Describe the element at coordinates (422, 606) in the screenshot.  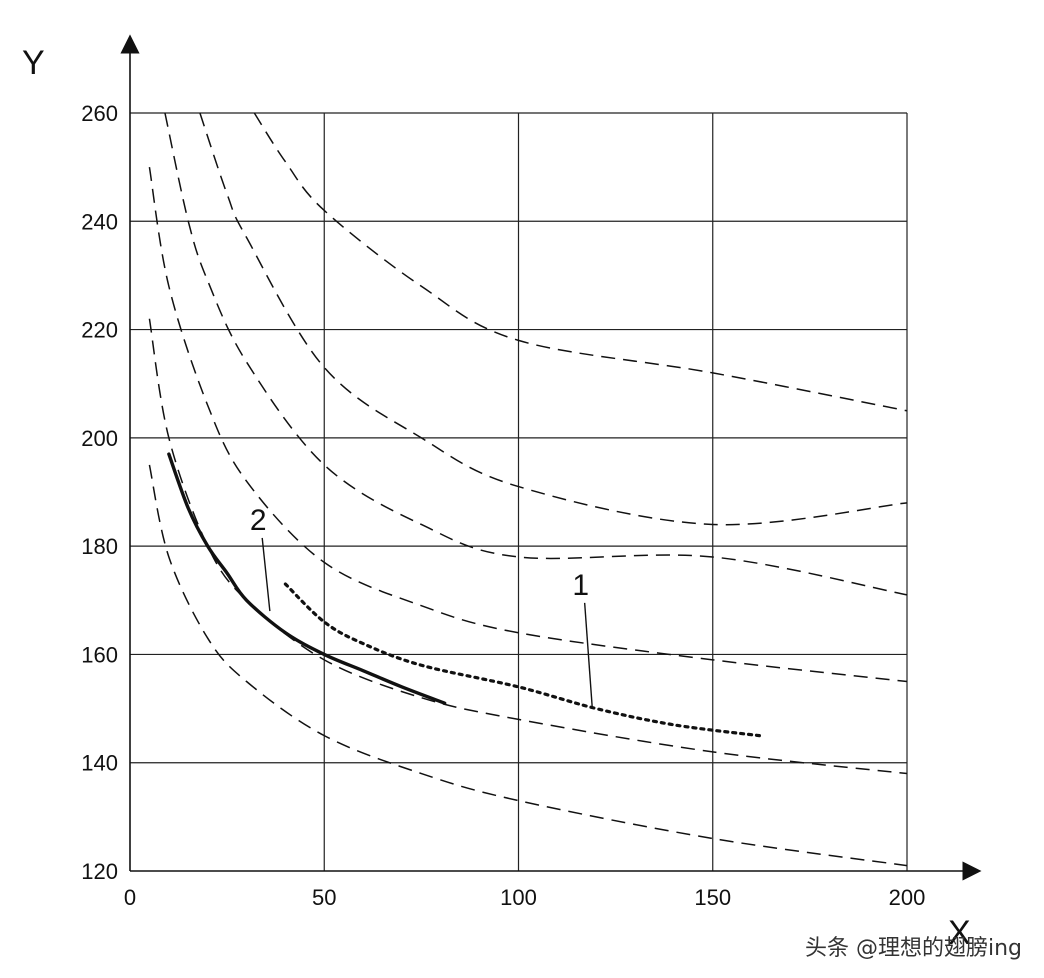
I see `callouts: 12` at that location.